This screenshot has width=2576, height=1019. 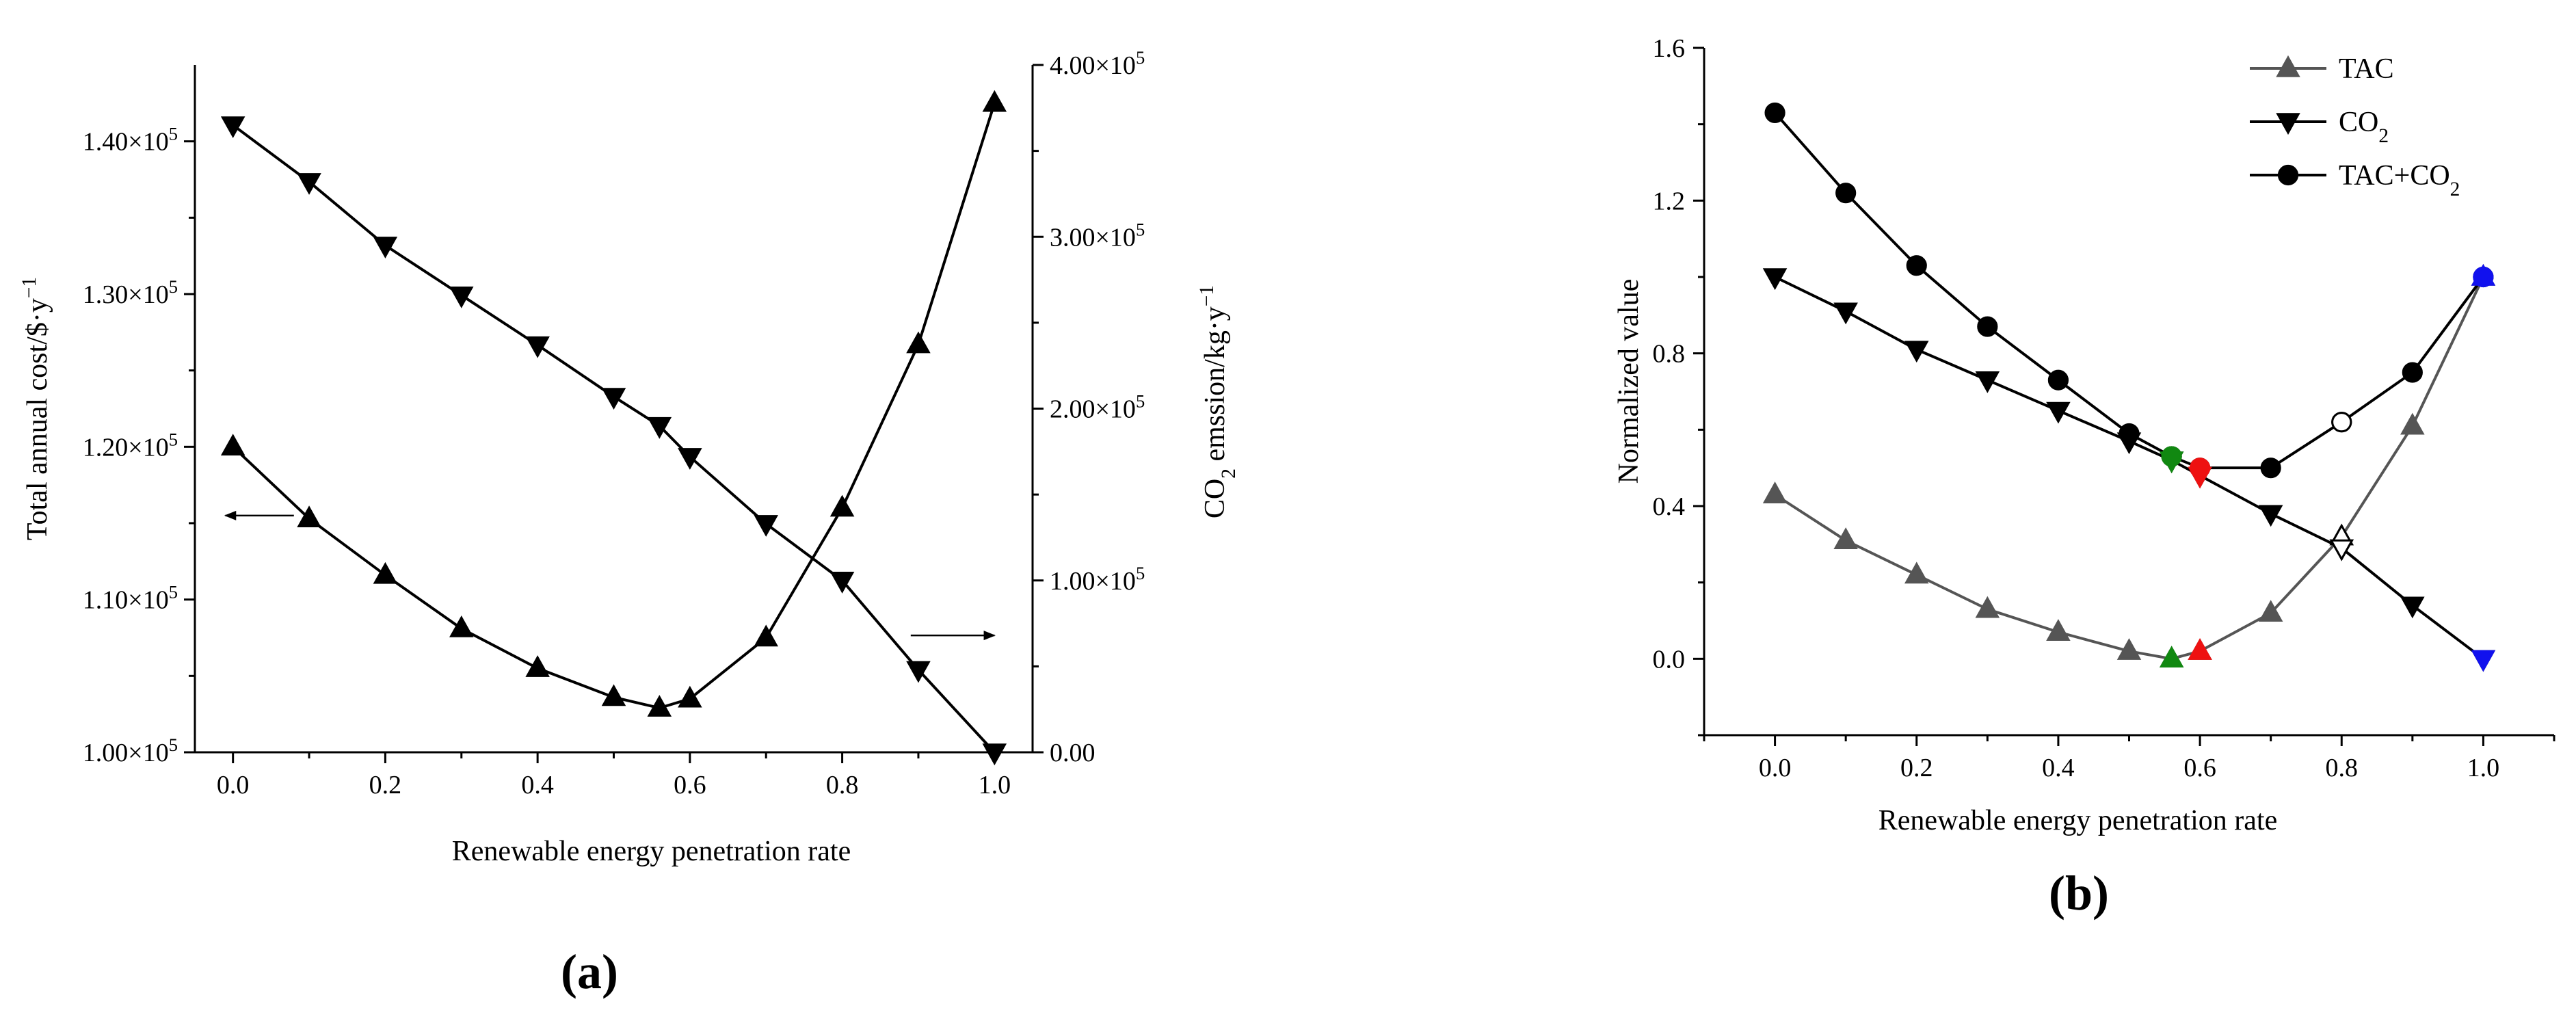 What do you see at coordinates (126, 294) in the screenshot?
I see `left-y-tick-label-part: 1.30×10` at bounding box center [126, 294].